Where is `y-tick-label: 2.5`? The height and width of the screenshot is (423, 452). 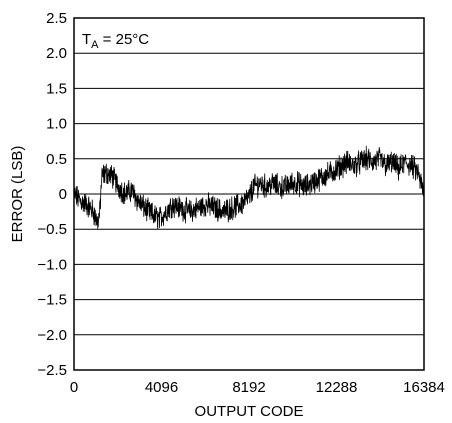 y-tick-label: 2.5 is located at coordinates (56, 18).